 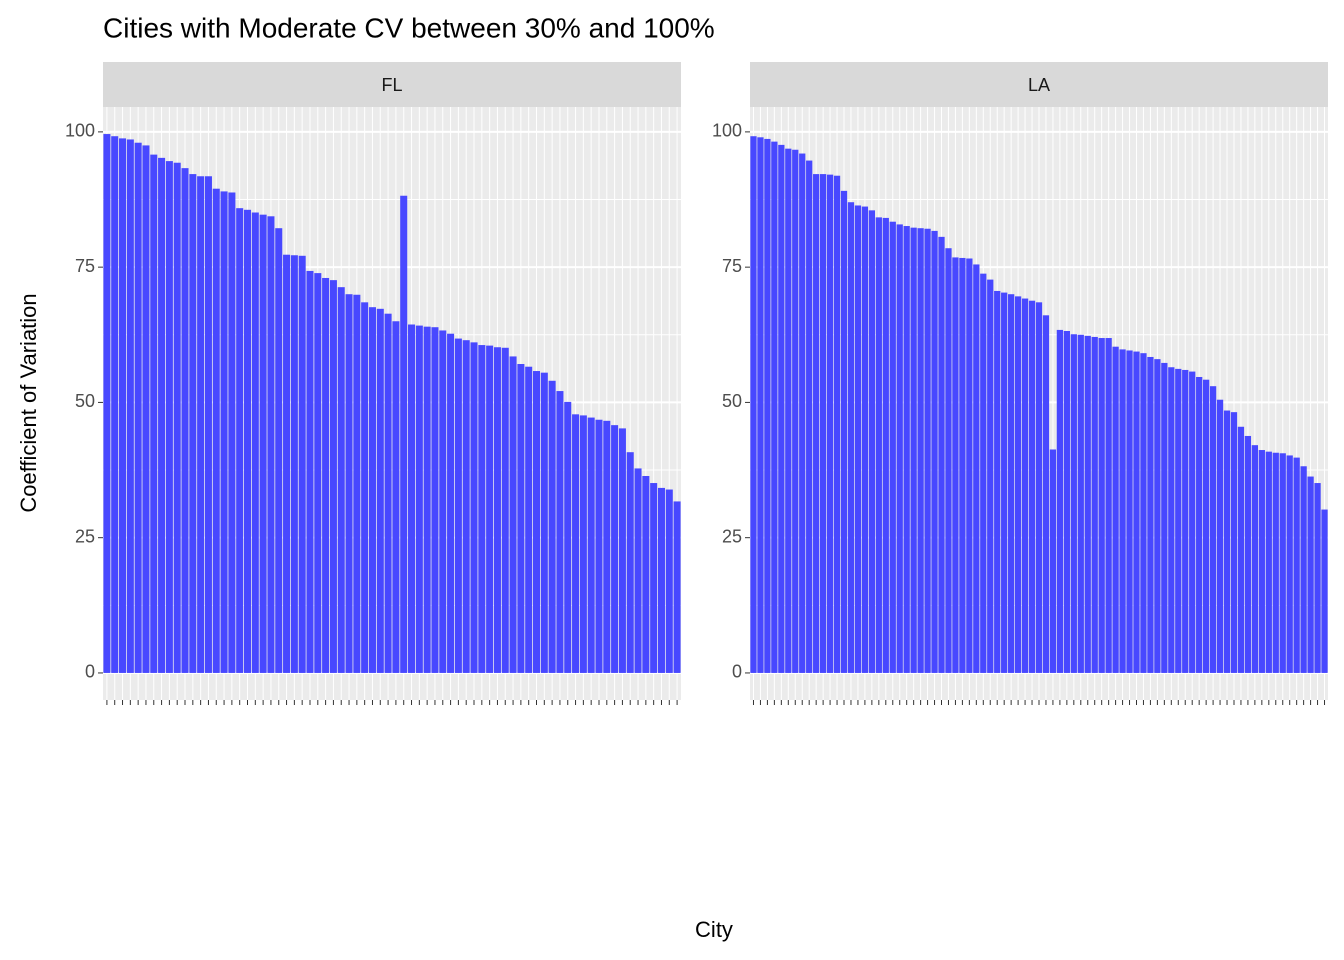 What do you see at coordinates (85, 266) in the screenshot?
I see `y-tick-label: 75` at bounding box center [85, 266].